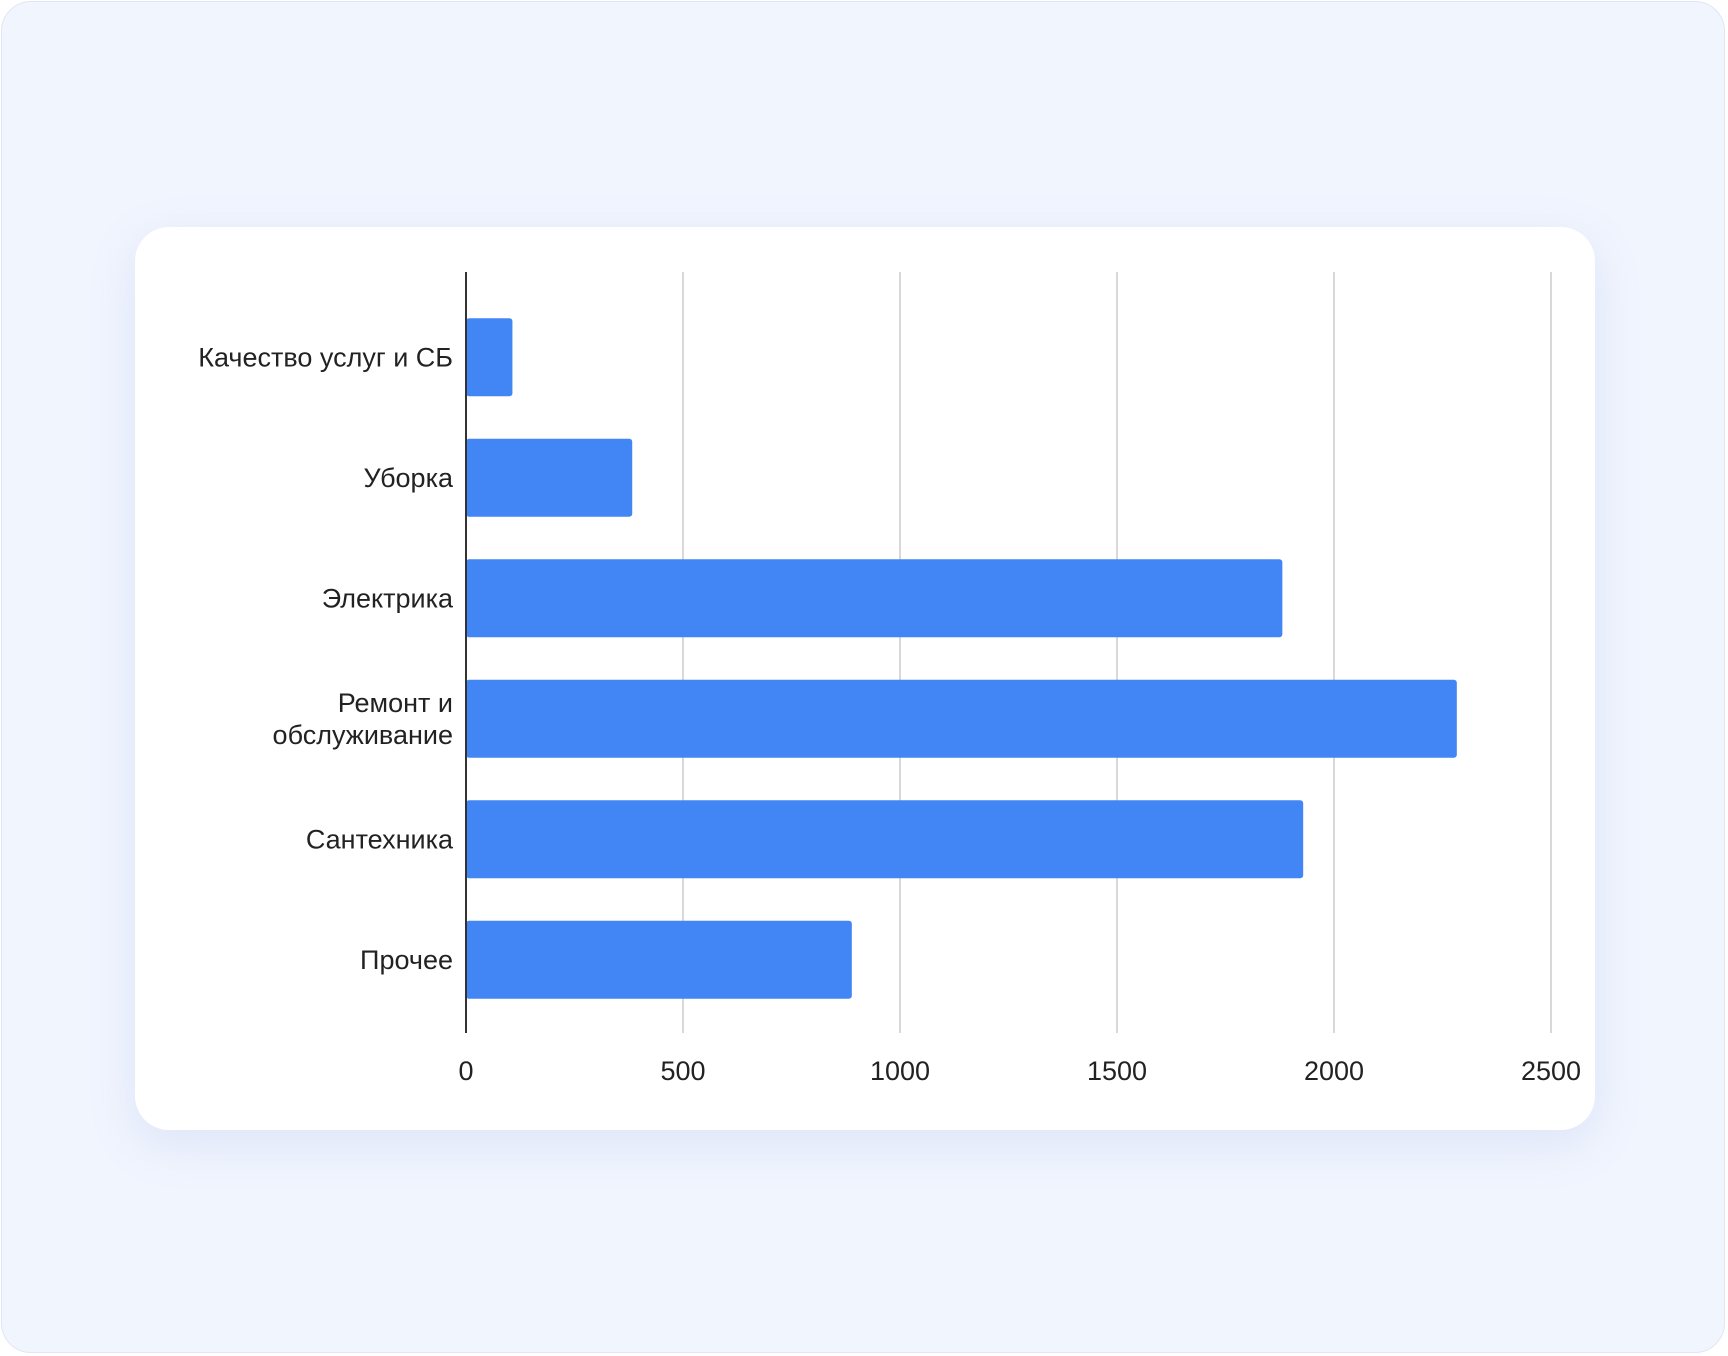 The width and height of the screenshot is (1728, 1356). Describe the element at coordinates (395, 703) in the screenshot. I see `category-label: Ремонт и` at that location.